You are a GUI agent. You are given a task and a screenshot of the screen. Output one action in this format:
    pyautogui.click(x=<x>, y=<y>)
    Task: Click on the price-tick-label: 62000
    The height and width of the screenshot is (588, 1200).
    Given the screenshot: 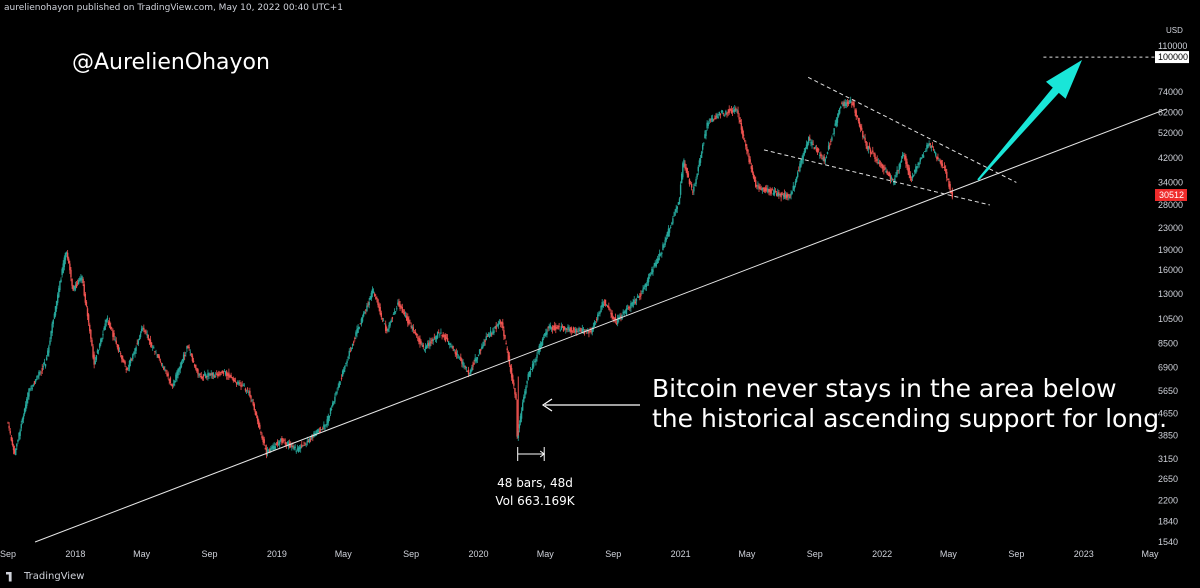 What is the action you would take?
    pyautogui.click(x=1170, y=113)
    